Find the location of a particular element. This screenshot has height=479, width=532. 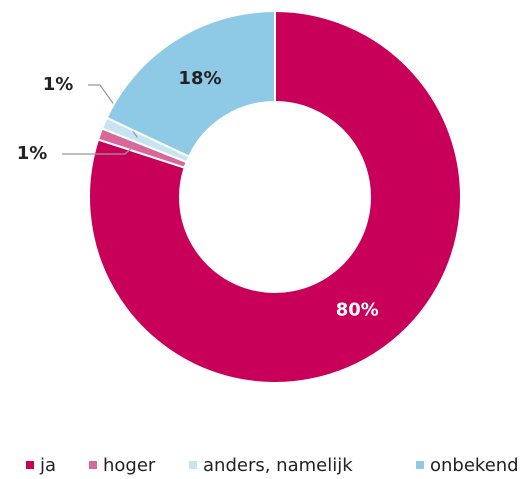

data-label: 80% is located at coordinates (357, 309).